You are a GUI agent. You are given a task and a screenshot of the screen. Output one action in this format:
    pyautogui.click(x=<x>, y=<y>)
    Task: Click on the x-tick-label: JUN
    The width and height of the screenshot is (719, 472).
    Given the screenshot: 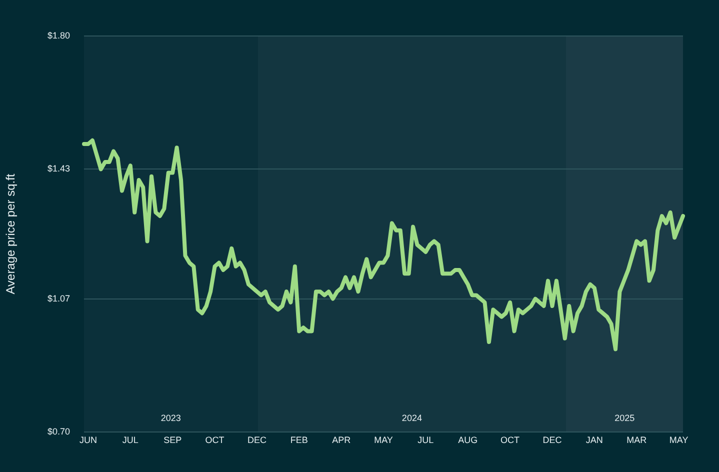 What is the action you would take?
    pyautogui.click(x=88, y=439)
    